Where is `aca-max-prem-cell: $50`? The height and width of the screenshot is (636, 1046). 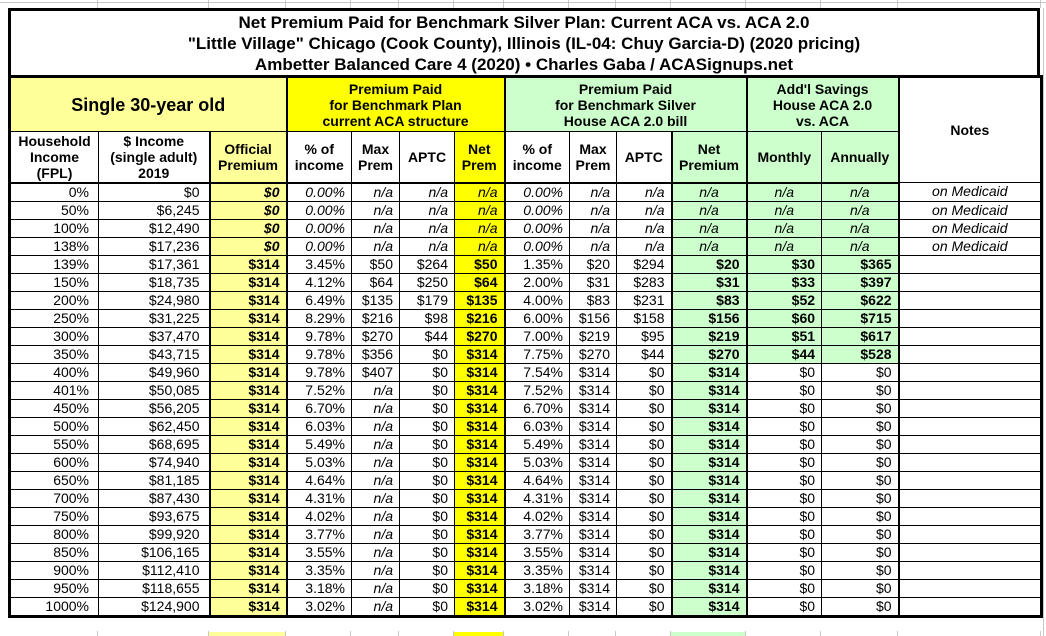 aca-max-prem-cell: $50 is located at coordinates (375, 264).